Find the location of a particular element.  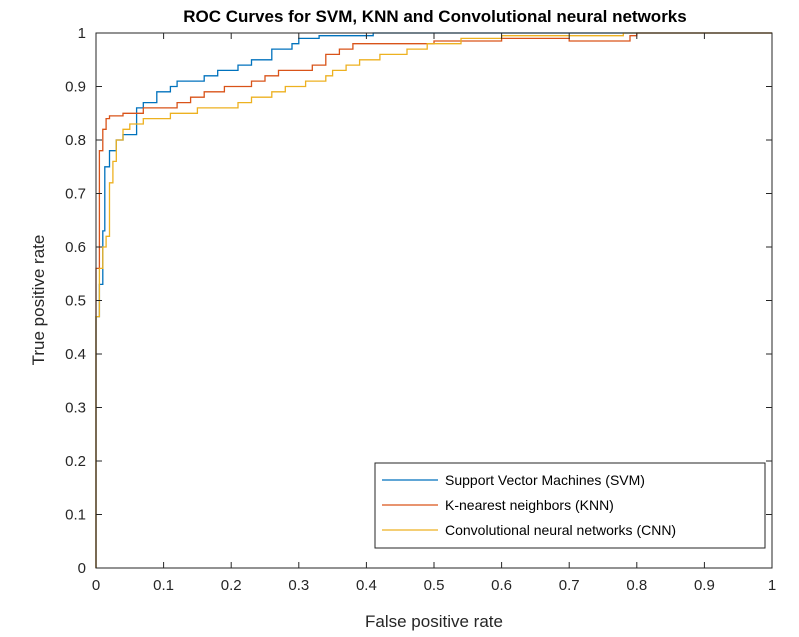

x-axis-label: False positive rate is located at coordinates (434, 621).